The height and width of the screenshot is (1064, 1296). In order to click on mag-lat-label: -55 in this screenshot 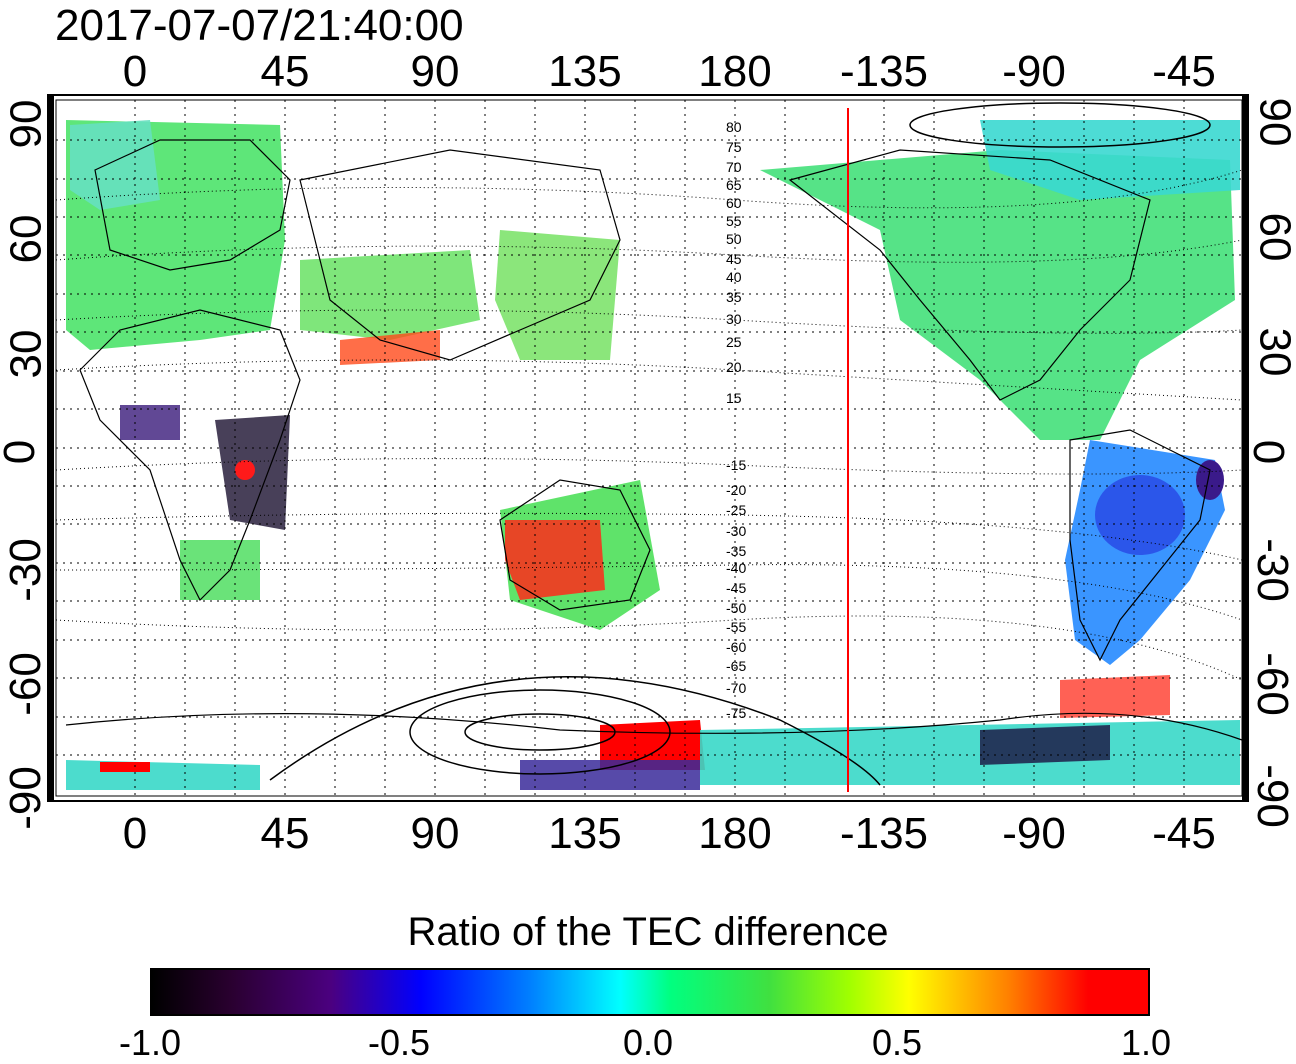, I will do `click(736, 627)`.